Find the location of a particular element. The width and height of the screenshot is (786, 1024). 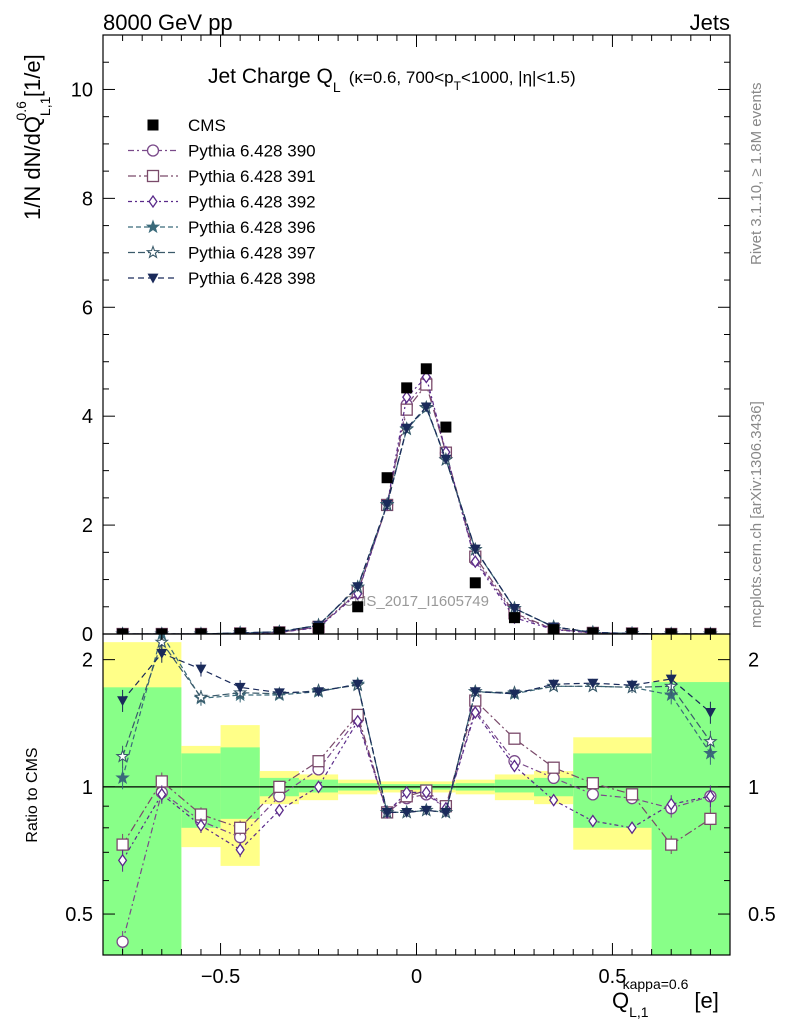

x-tick-label: −0.5 is located at coordinates (220, 977).